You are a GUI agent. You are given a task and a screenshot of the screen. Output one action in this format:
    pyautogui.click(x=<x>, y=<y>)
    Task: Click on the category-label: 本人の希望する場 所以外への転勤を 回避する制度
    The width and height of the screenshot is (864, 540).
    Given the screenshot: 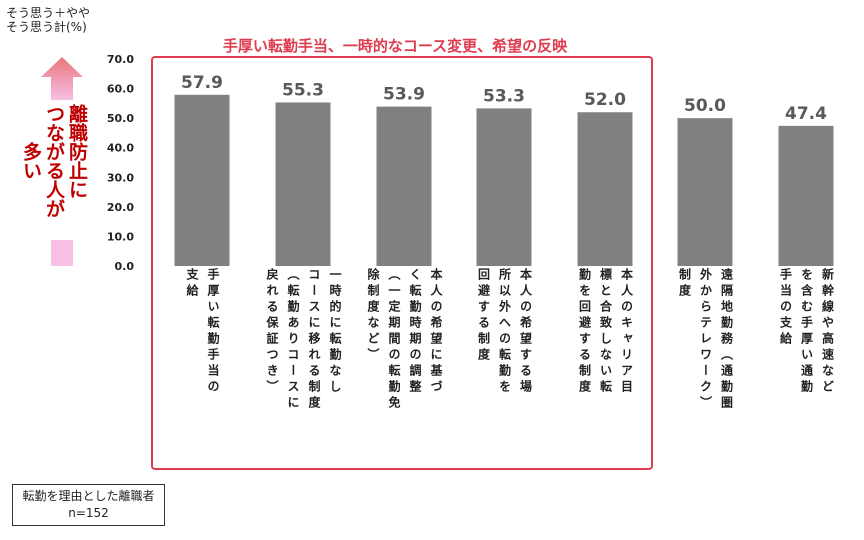 What is the action you would take?
    pyautogui.click(x=504, y=332)
    